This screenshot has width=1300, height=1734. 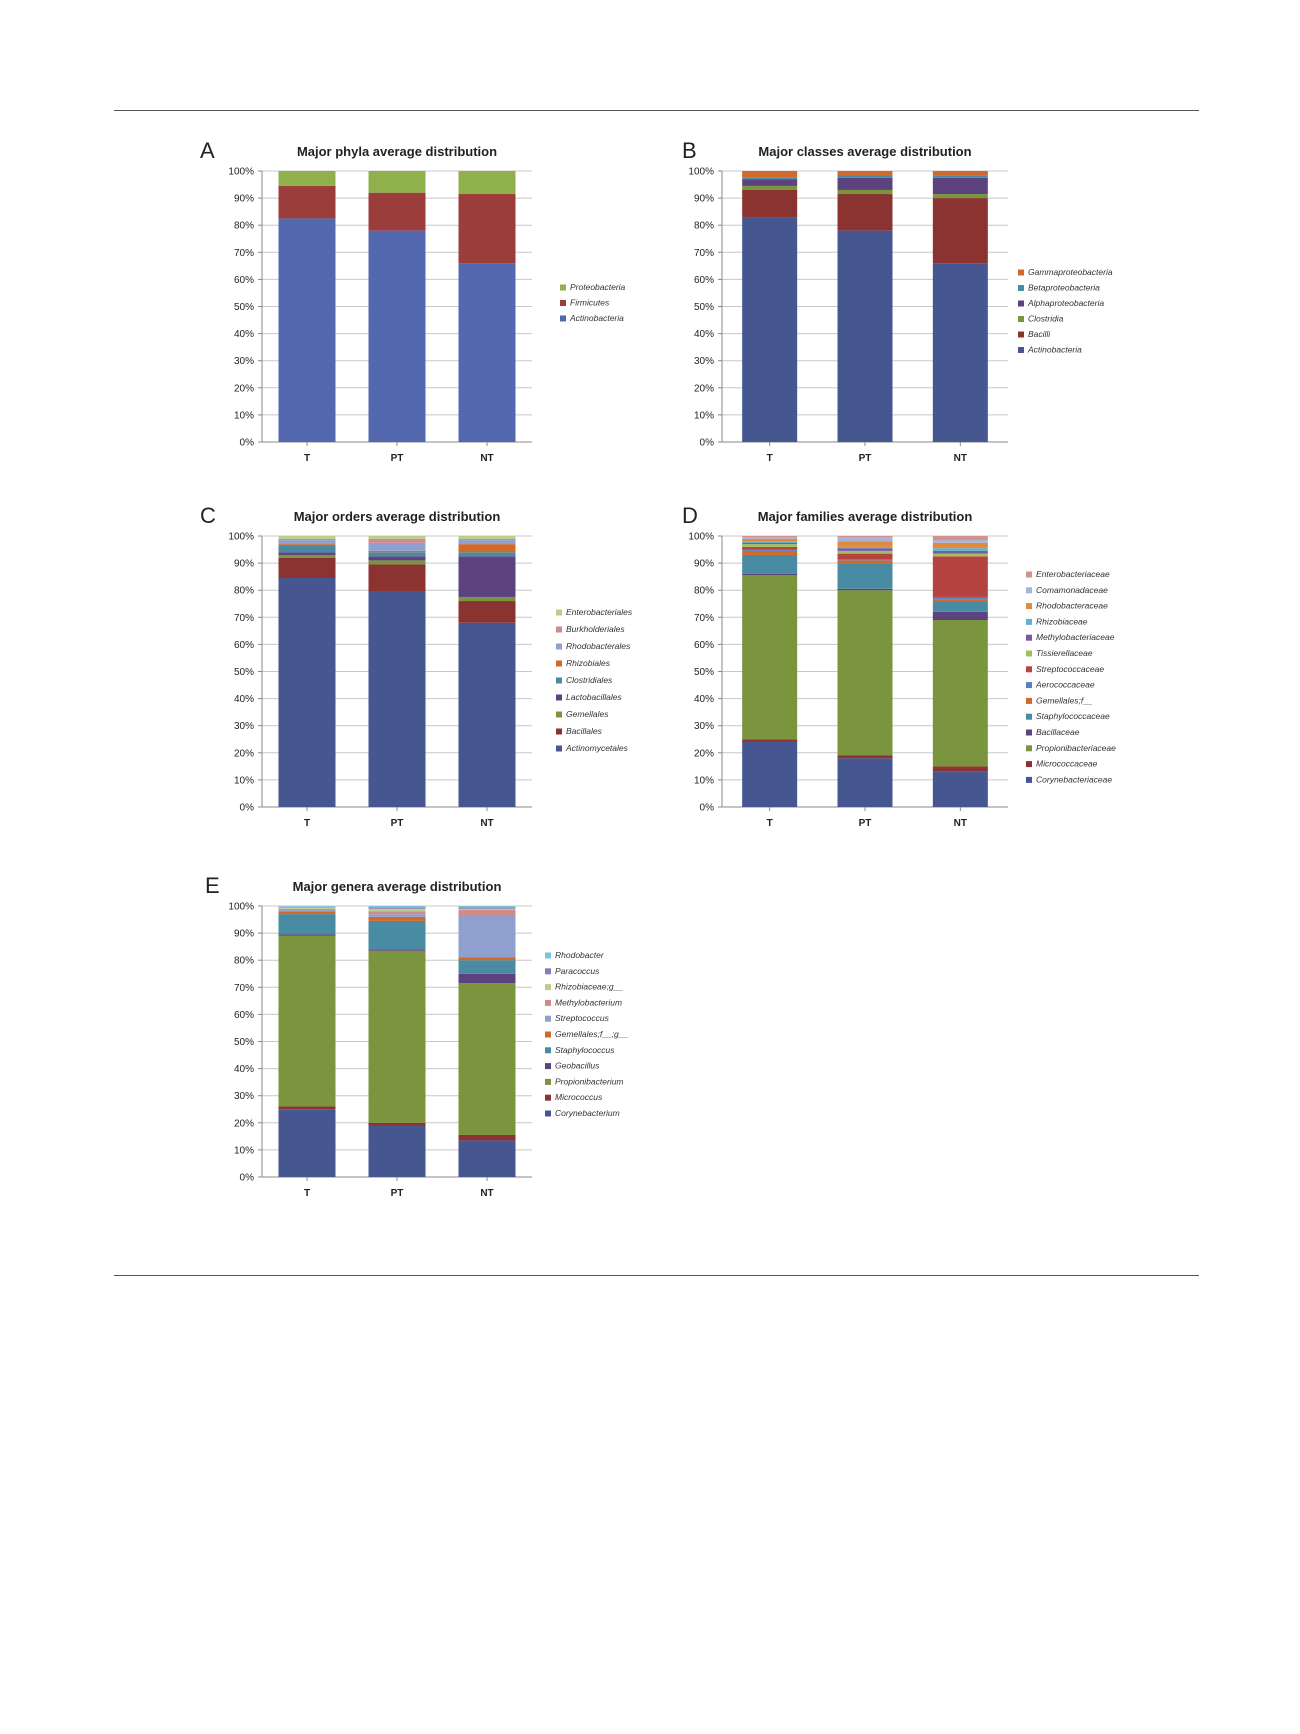 What do you see at coordinates (592, 1034) in the screenshot?
I see `legend-label: Gemellales;f__;g__` at bounding box center [592, 1034].